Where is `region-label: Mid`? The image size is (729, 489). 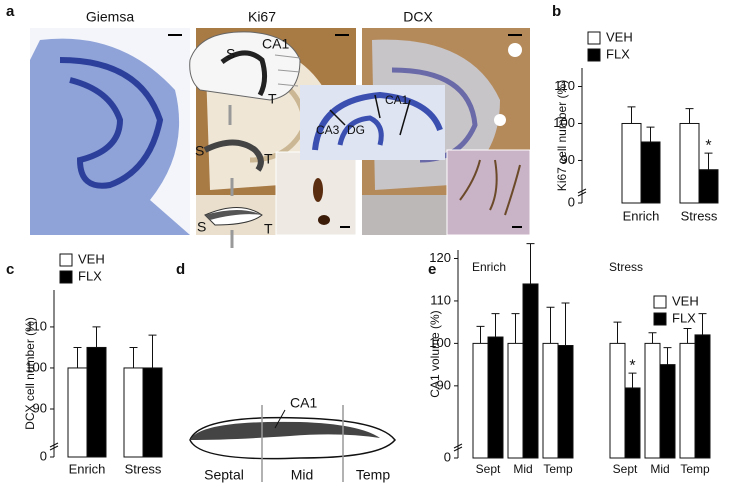
region-label: Mid is located at coordinates (302, 475).